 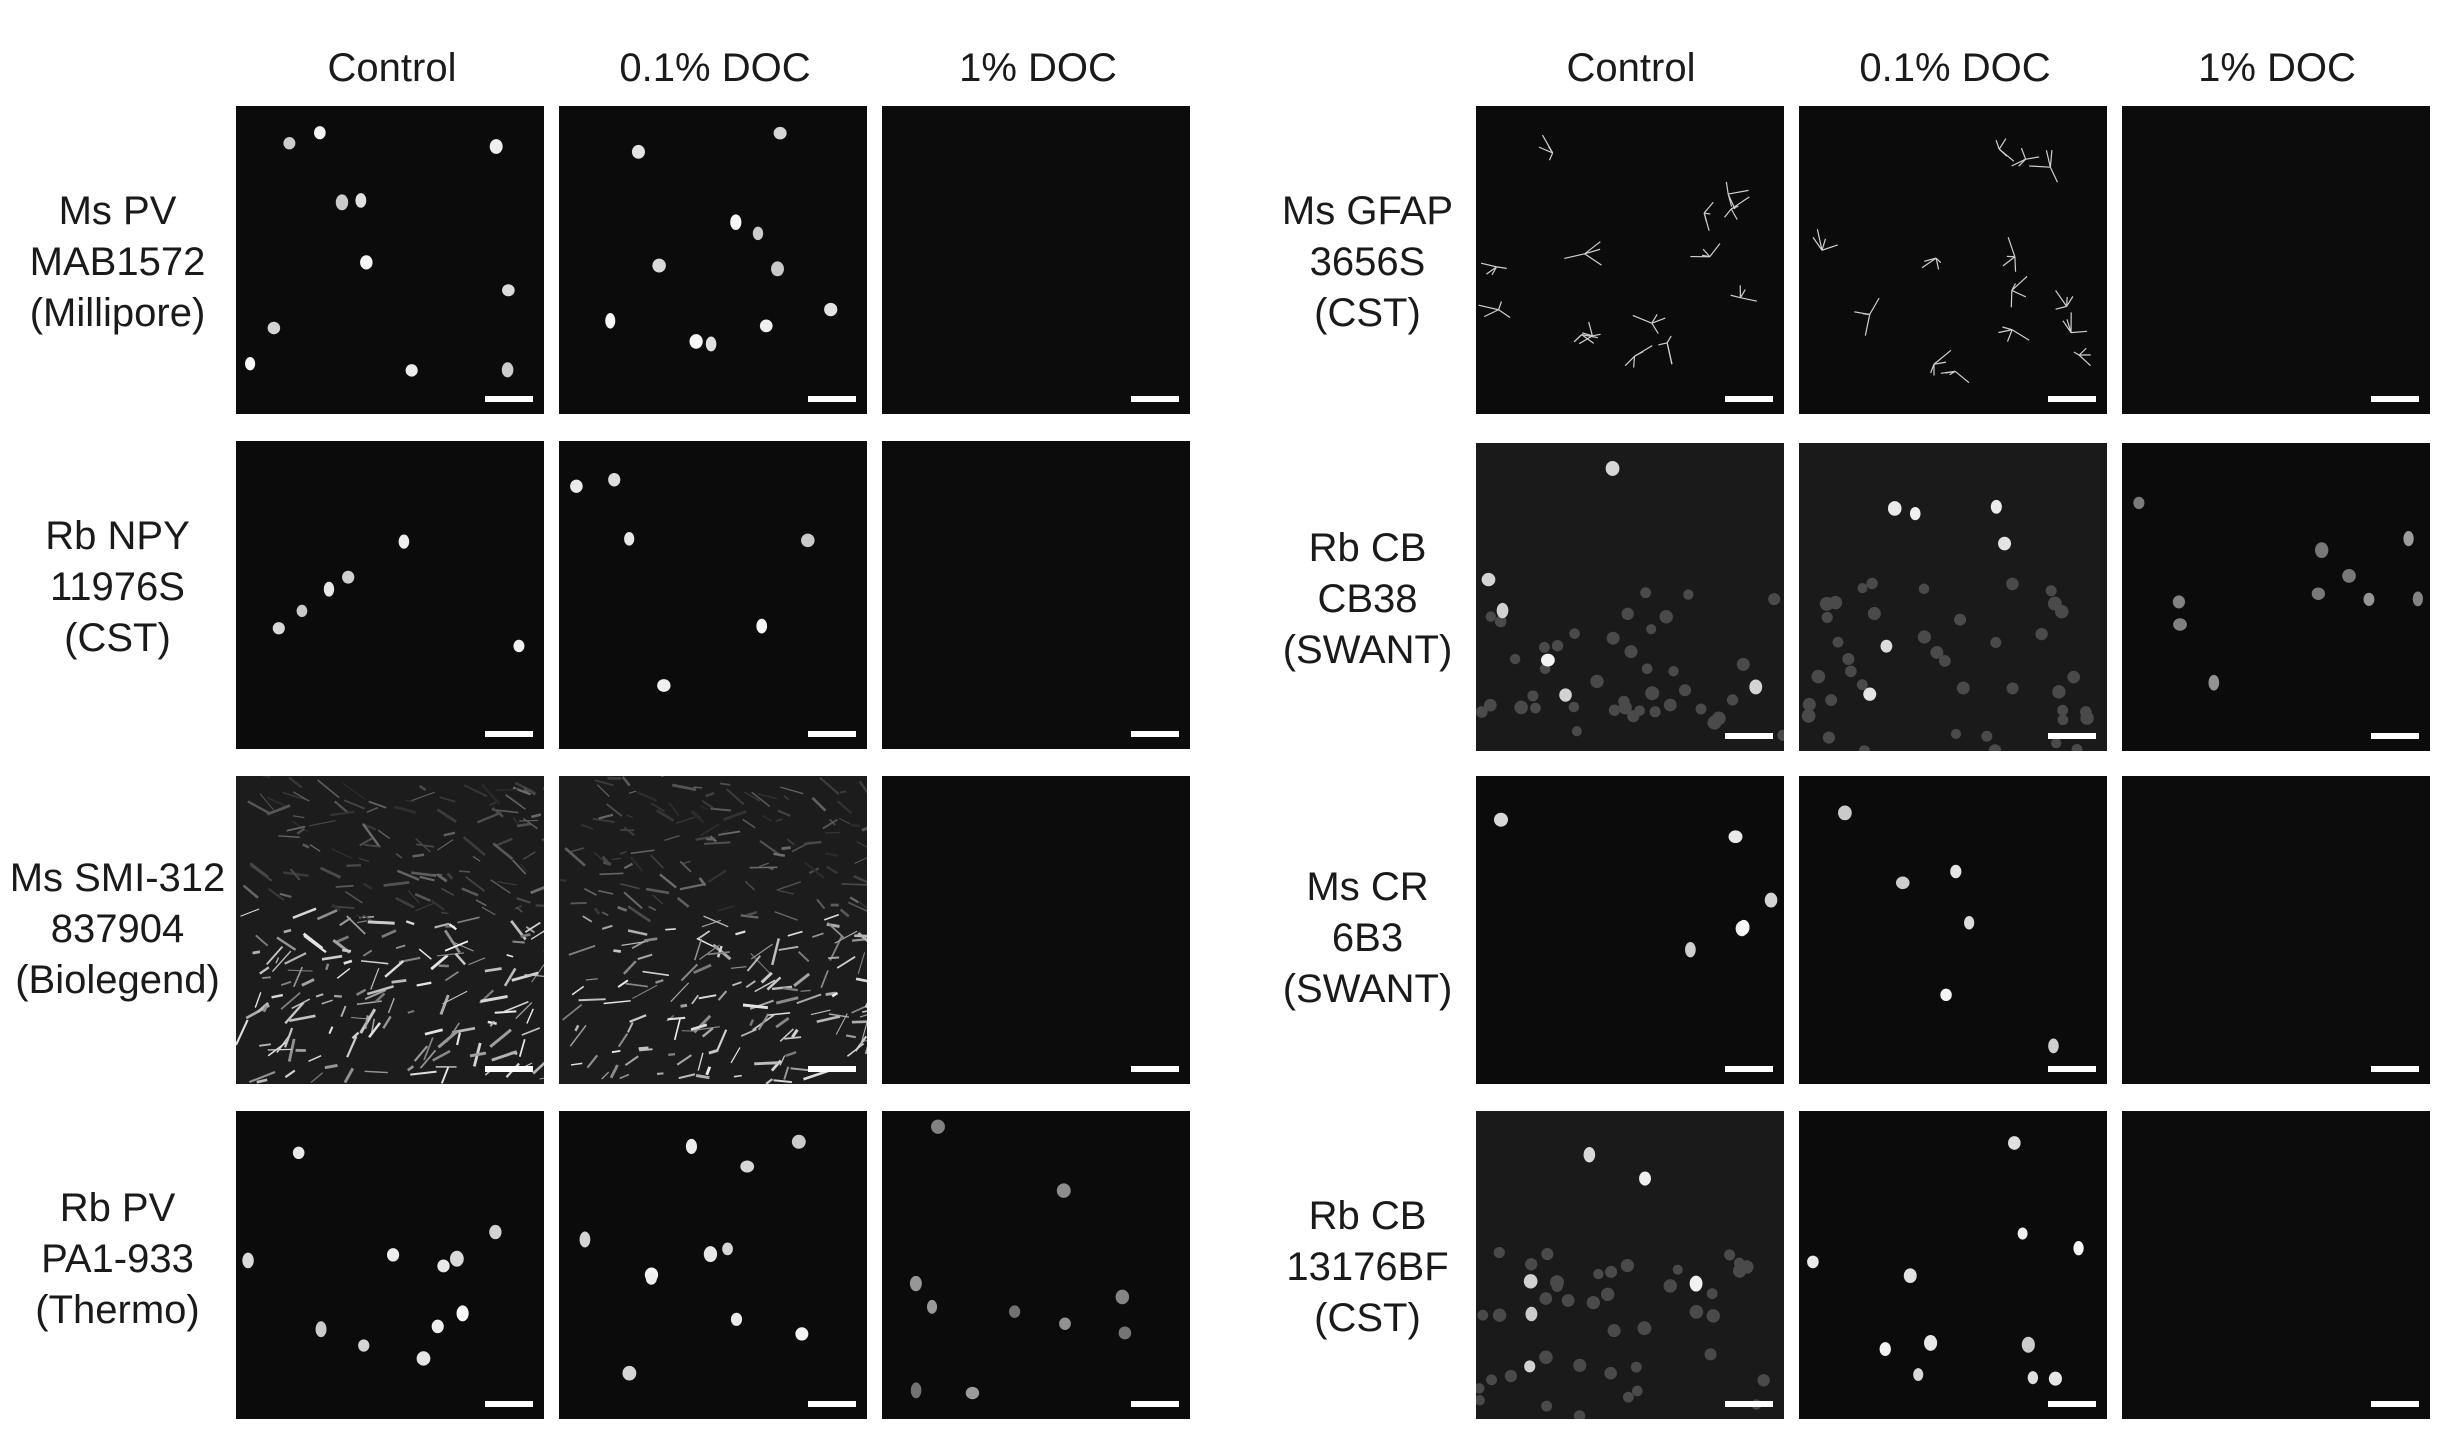 I want to click on column-header: 0.1% DOC, so click(x=1955, y=68).